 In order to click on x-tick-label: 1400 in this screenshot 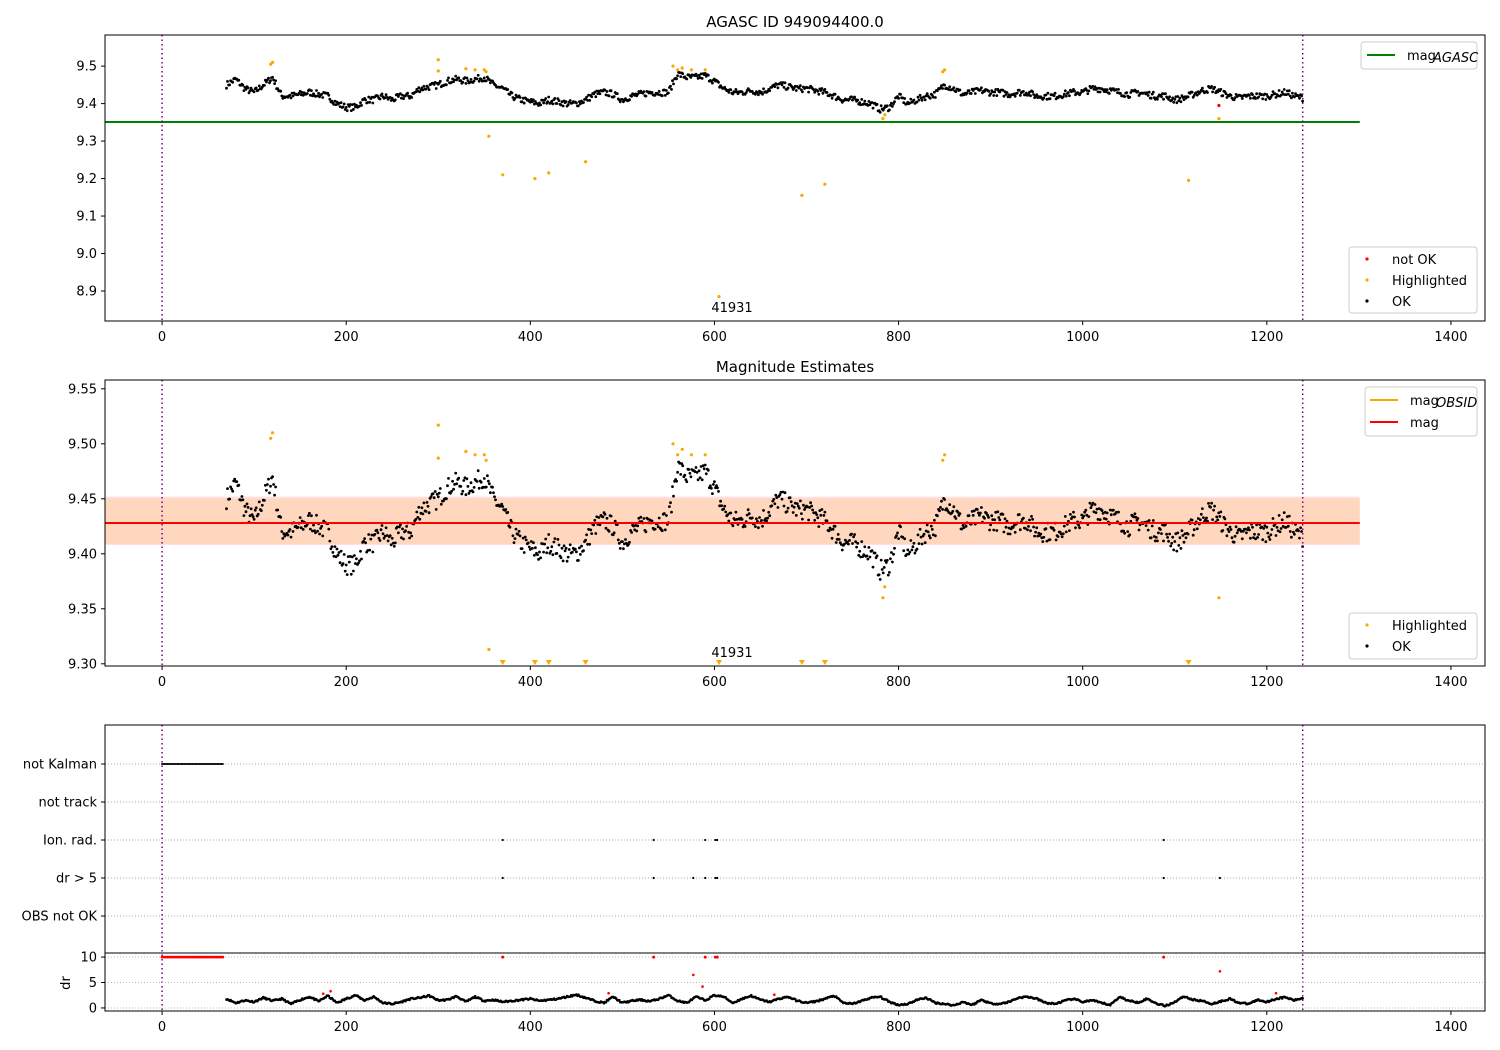, I will do `click(1450, 682)`.